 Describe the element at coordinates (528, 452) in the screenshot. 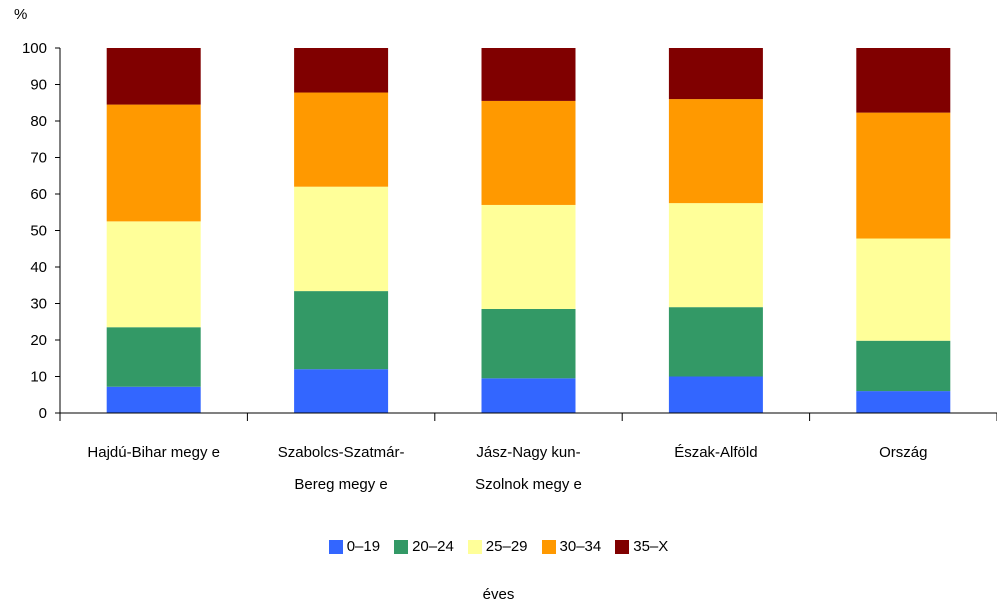

I see `x-tick-label: Jász-Nagy kun-` at that location.